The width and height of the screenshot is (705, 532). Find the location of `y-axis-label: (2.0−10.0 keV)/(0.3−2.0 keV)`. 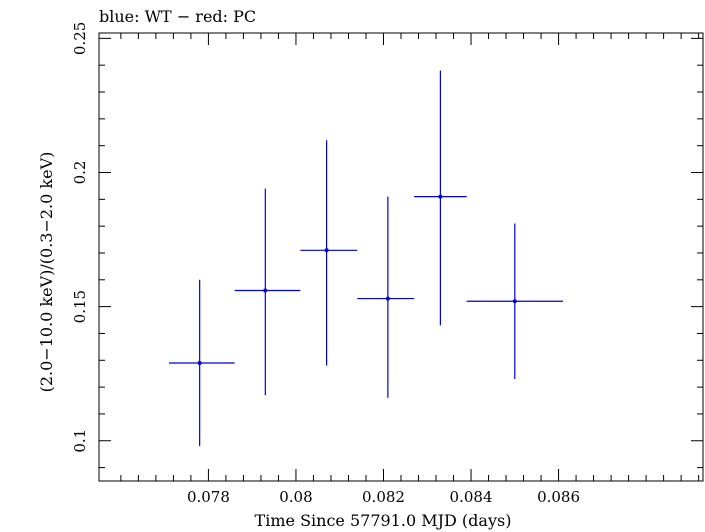

y-axis-label: (2.0−10.0 keV)/(0.3−2.0 keV) is located at coordinates (46, 272).